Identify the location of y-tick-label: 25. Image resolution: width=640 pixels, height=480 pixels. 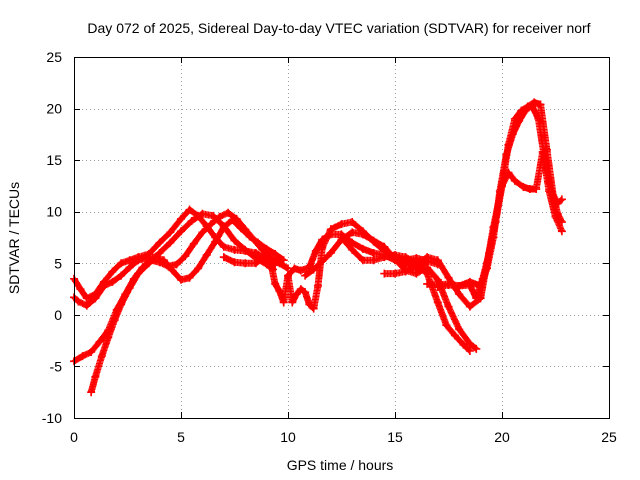
(54, 57).